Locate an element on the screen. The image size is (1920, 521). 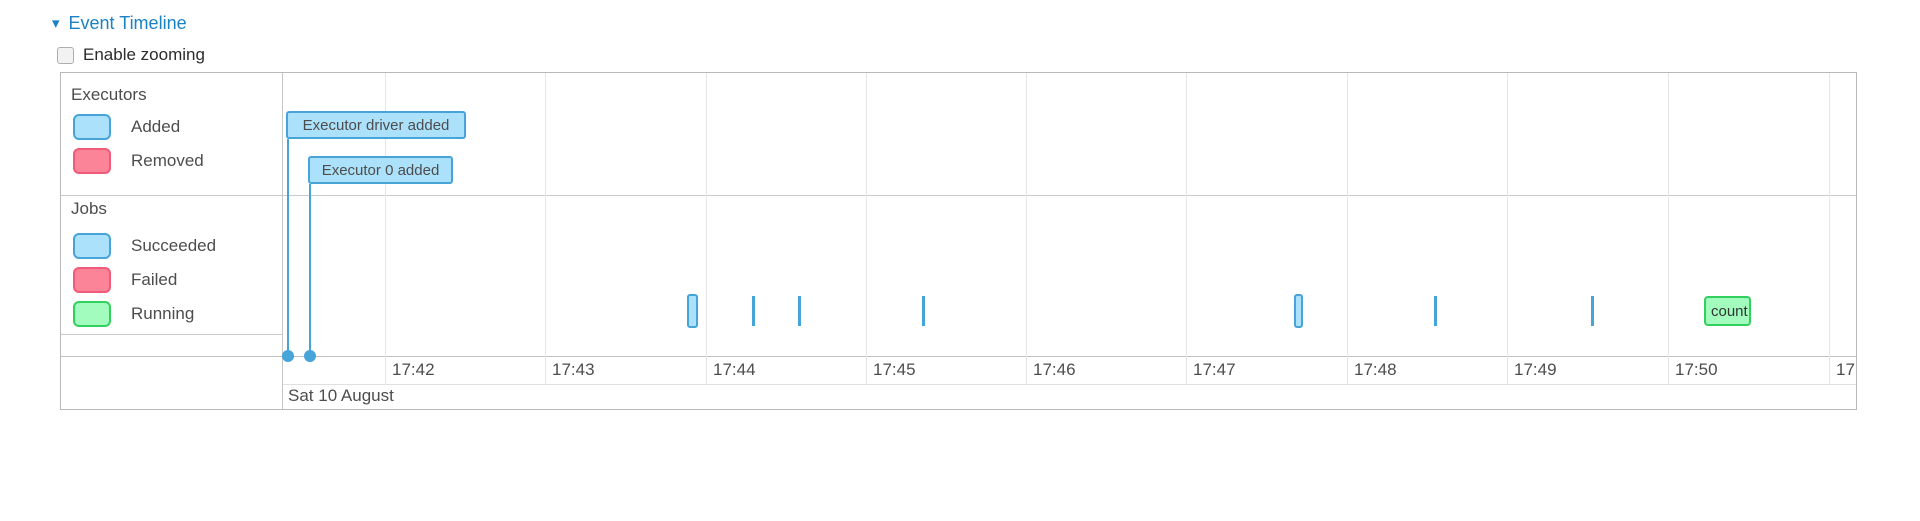
time-tick-label: 17:51 is located at coordinates (1846, 369).